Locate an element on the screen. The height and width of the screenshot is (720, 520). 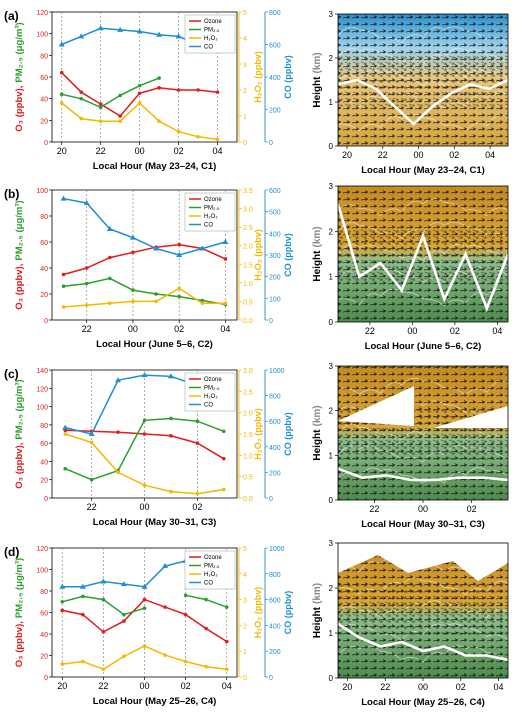
left-tick-label: 40 is located at coordinates (44, 462).